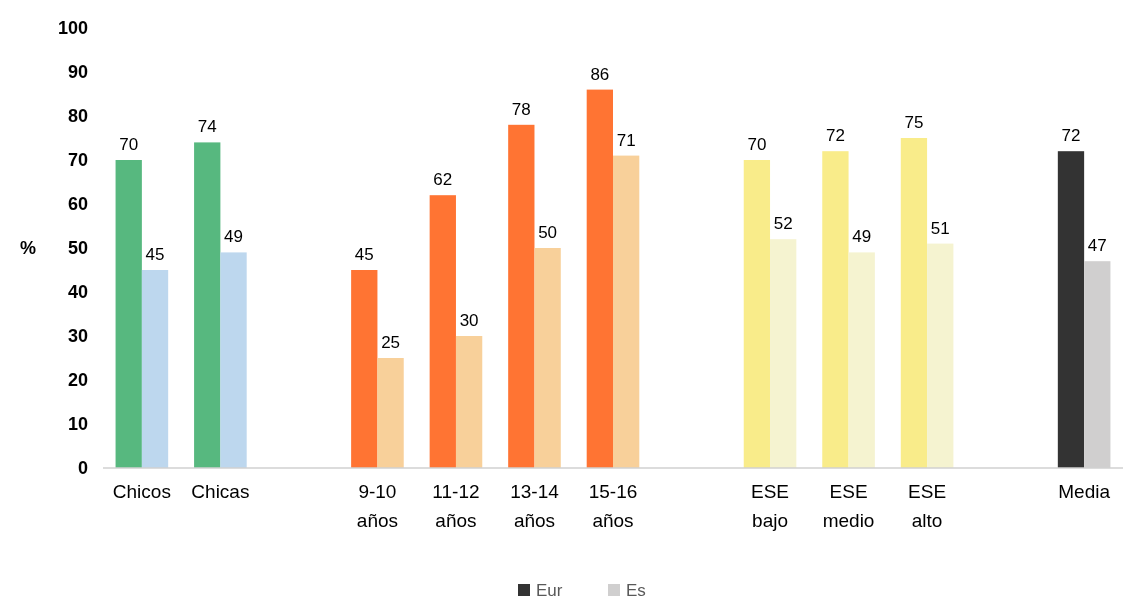 This screenshot has width=1139, height=616. Describe the element at coordinates (940, 228) in the screenshot. I see `data-label: 51` at that location.